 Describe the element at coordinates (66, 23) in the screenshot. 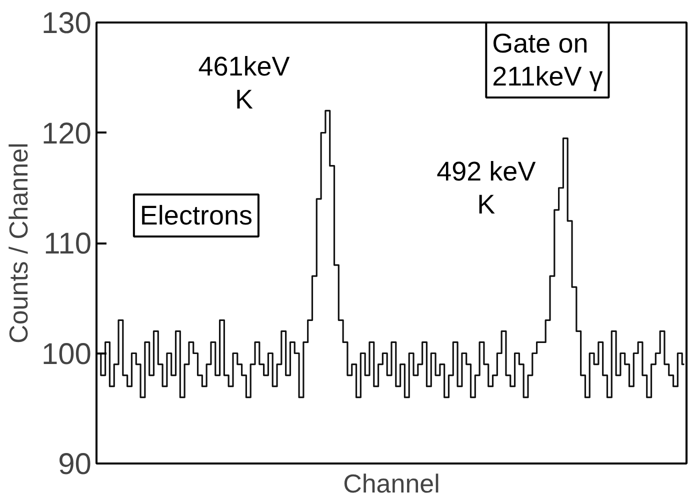

I see `y-tick-label: 130` at that location.